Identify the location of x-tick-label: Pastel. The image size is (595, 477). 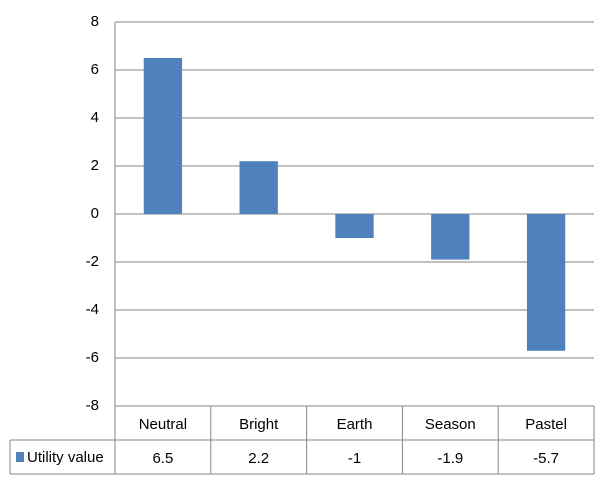
(546, 424).